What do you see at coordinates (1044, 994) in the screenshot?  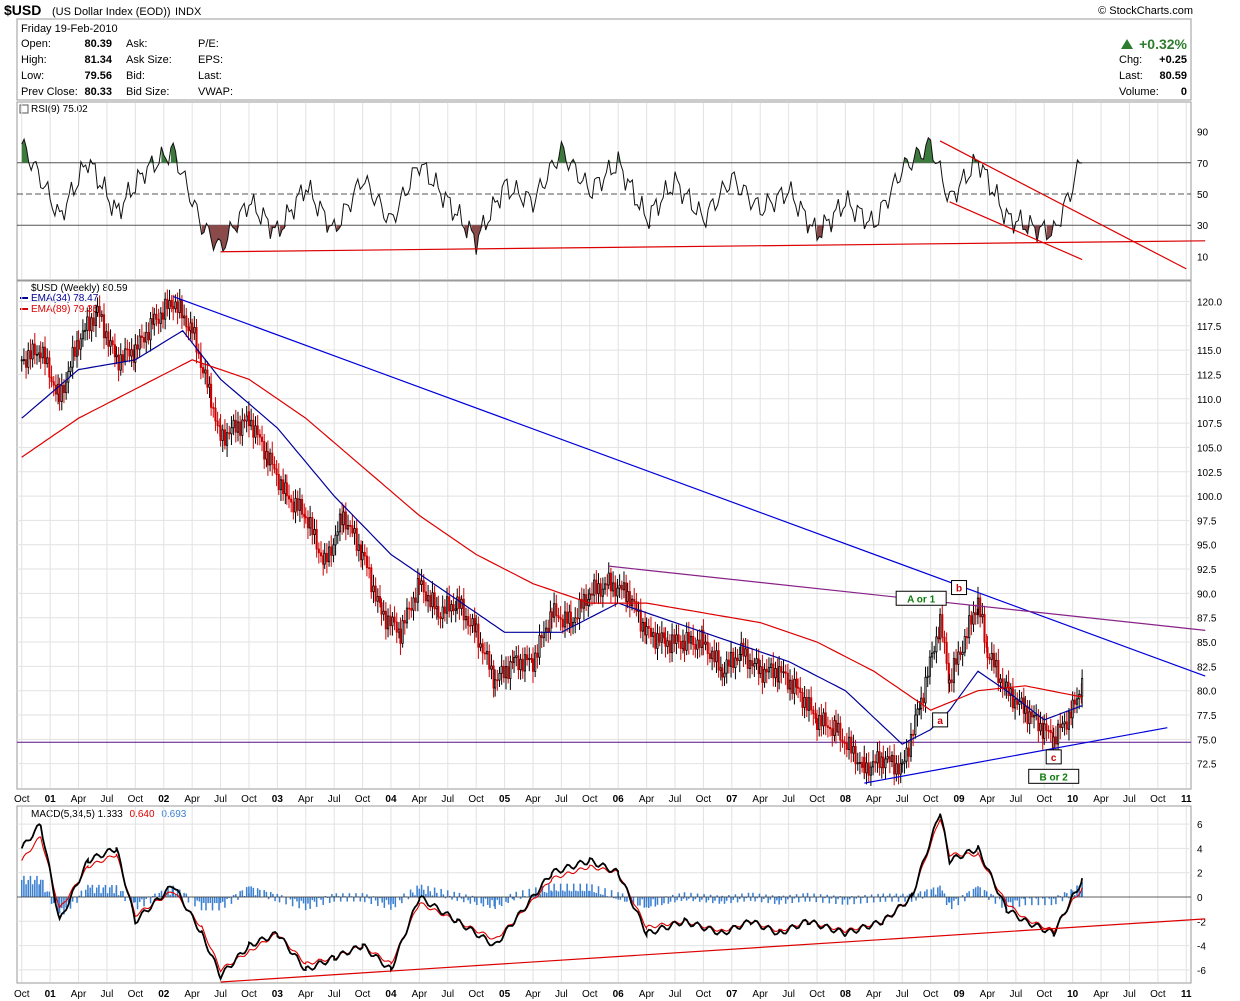 I see `x-tick-label: Oct` at bounding box center [1044, 994].